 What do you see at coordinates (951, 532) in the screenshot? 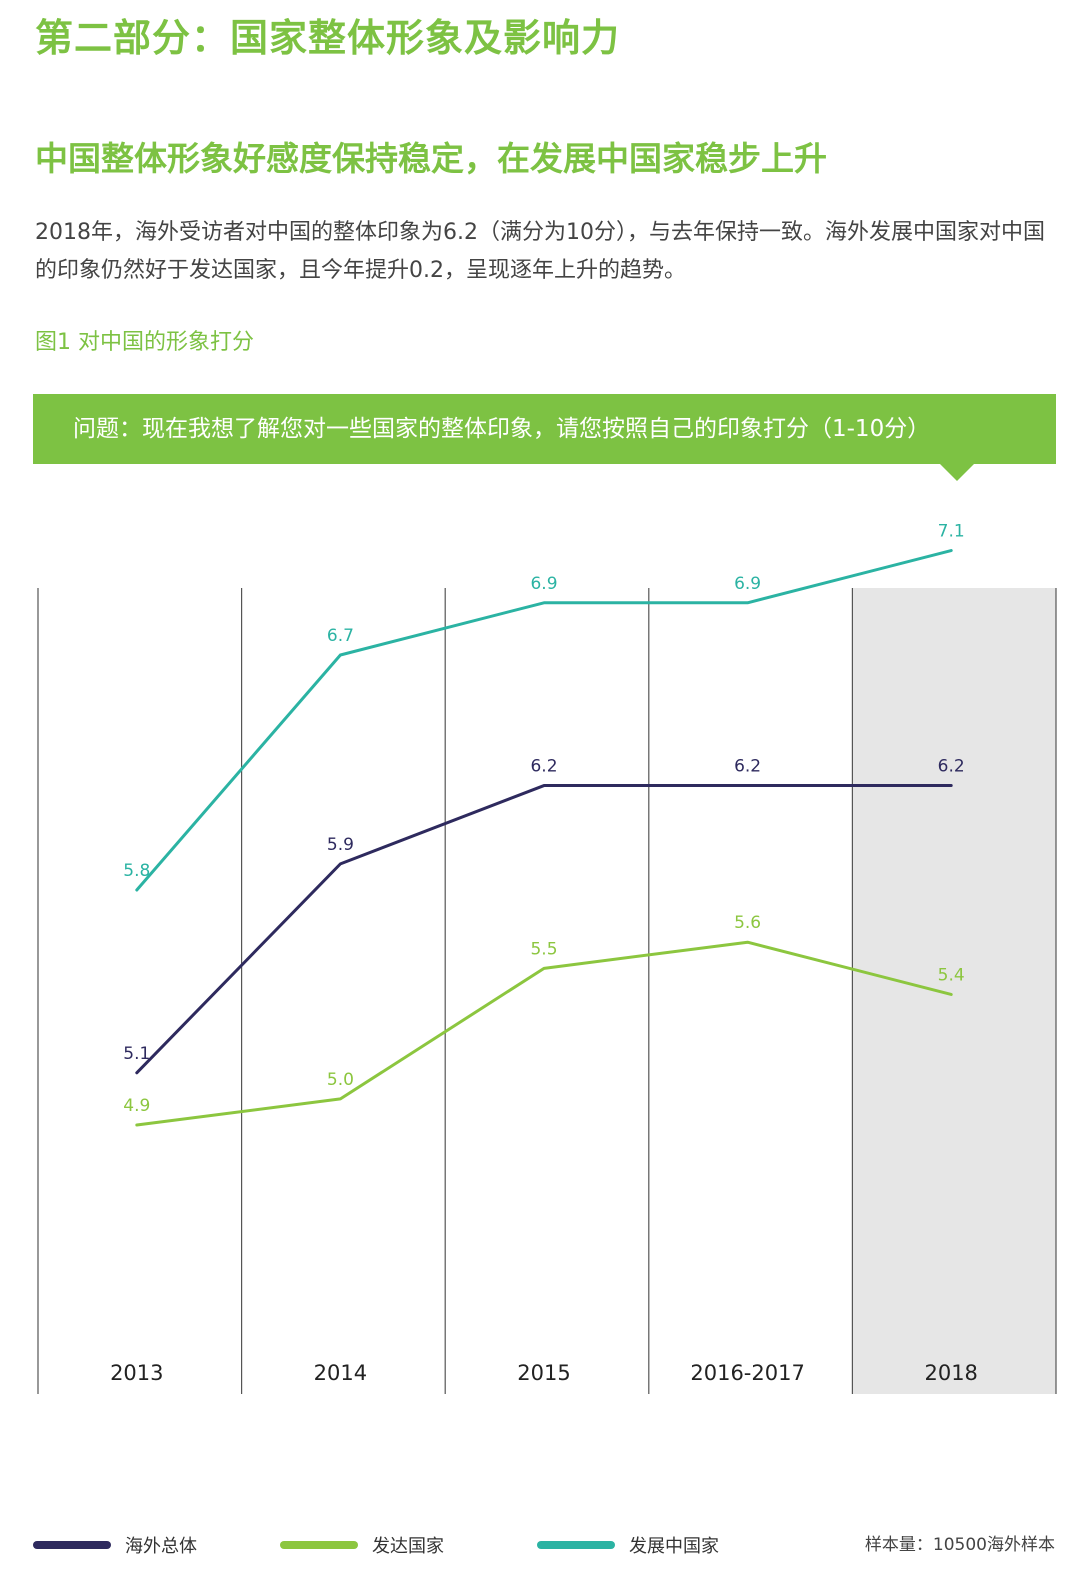
I see `data-label: 7.1` at bounding box center [951, 532].